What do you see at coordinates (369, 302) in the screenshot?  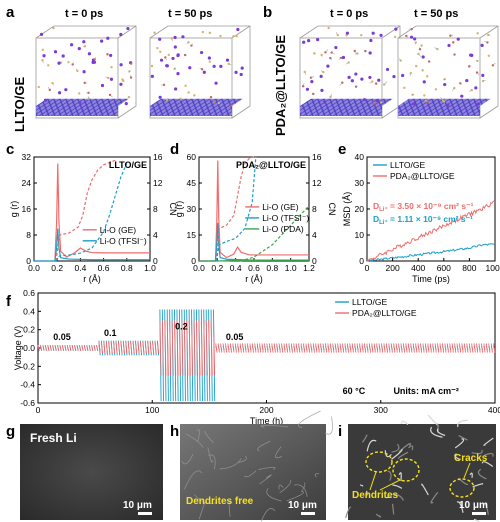 I see `chart-f-legend-1-label: LLTO/GE` at bounding box center [369, 302].